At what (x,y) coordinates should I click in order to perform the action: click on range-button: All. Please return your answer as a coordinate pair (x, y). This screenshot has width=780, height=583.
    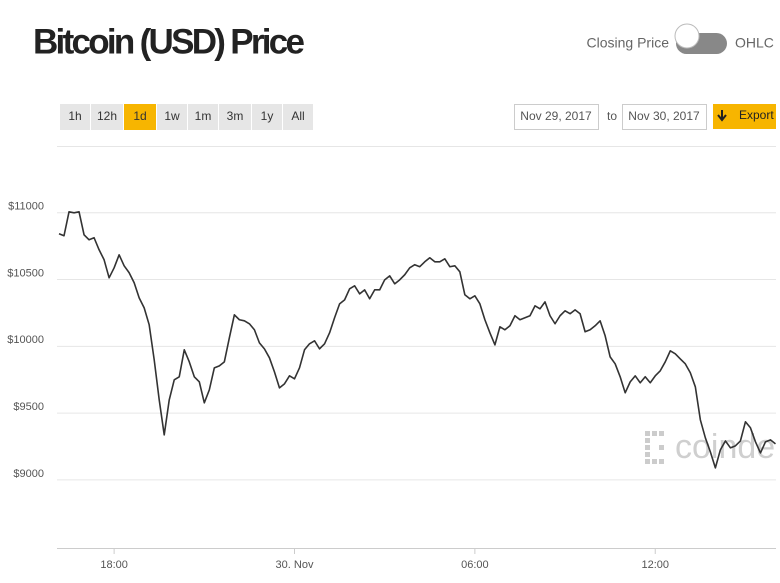
    Looking at the image, I should click on (298, 117).